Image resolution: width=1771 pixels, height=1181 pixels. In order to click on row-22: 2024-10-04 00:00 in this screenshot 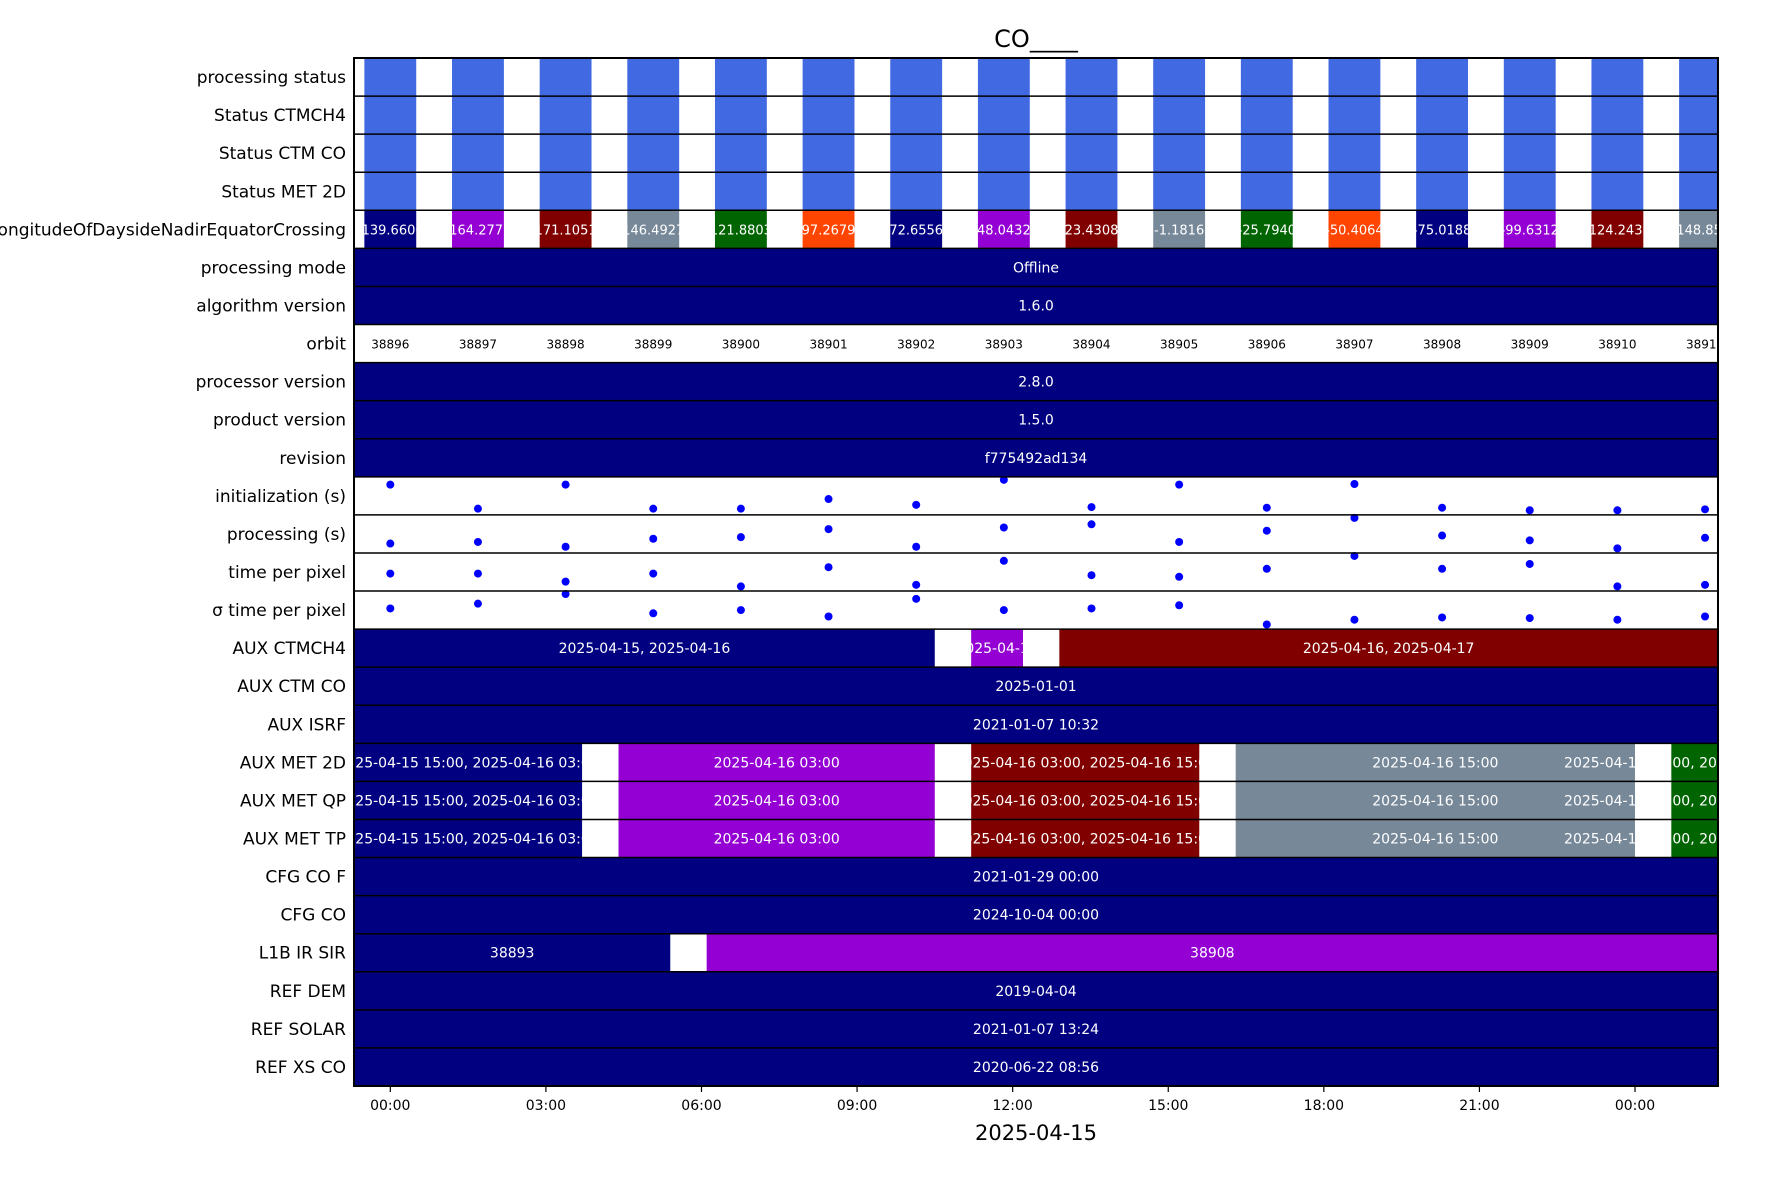, I will do `click(1036, 914)`.